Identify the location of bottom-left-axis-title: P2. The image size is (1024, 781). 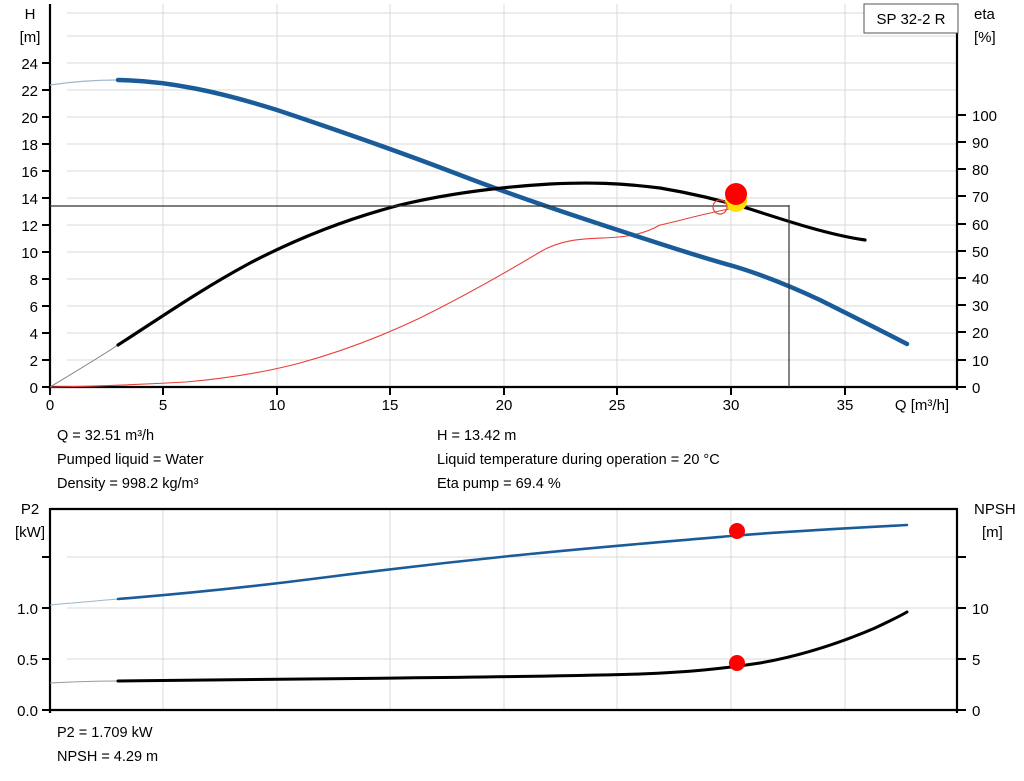
(30, 509).